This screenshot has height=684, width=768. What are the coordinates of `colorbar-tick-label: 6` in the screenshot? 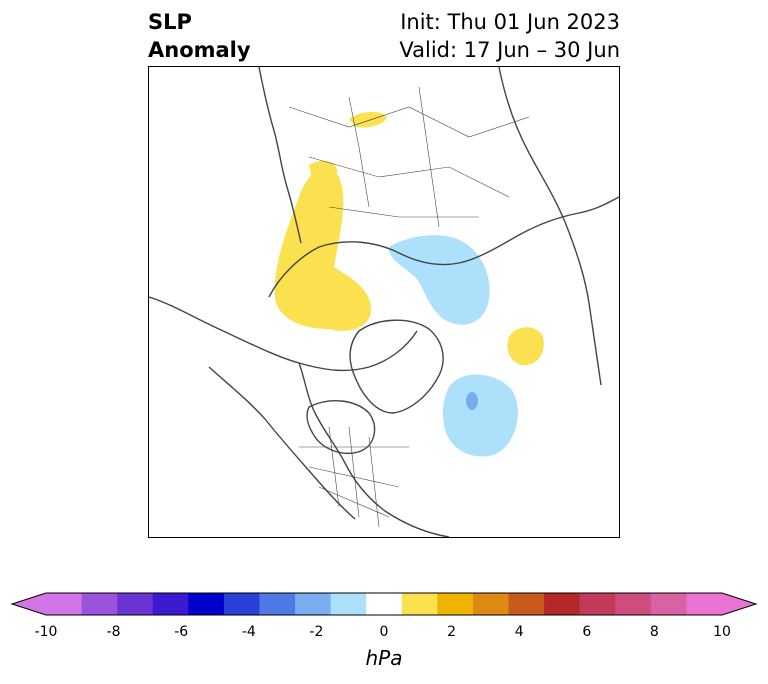 It's located at (587, 632).